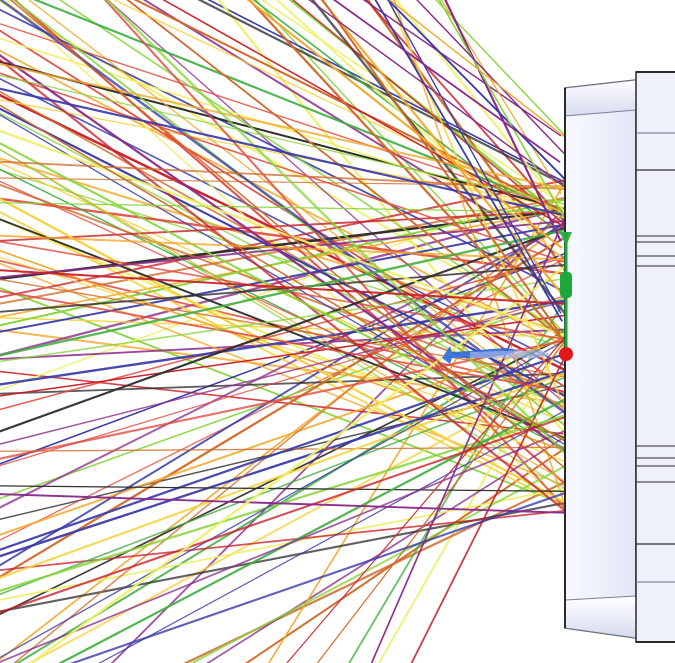  Describe the element at coordinates (600, 359) in the screenshot. I see `housing-front-face` at that location.